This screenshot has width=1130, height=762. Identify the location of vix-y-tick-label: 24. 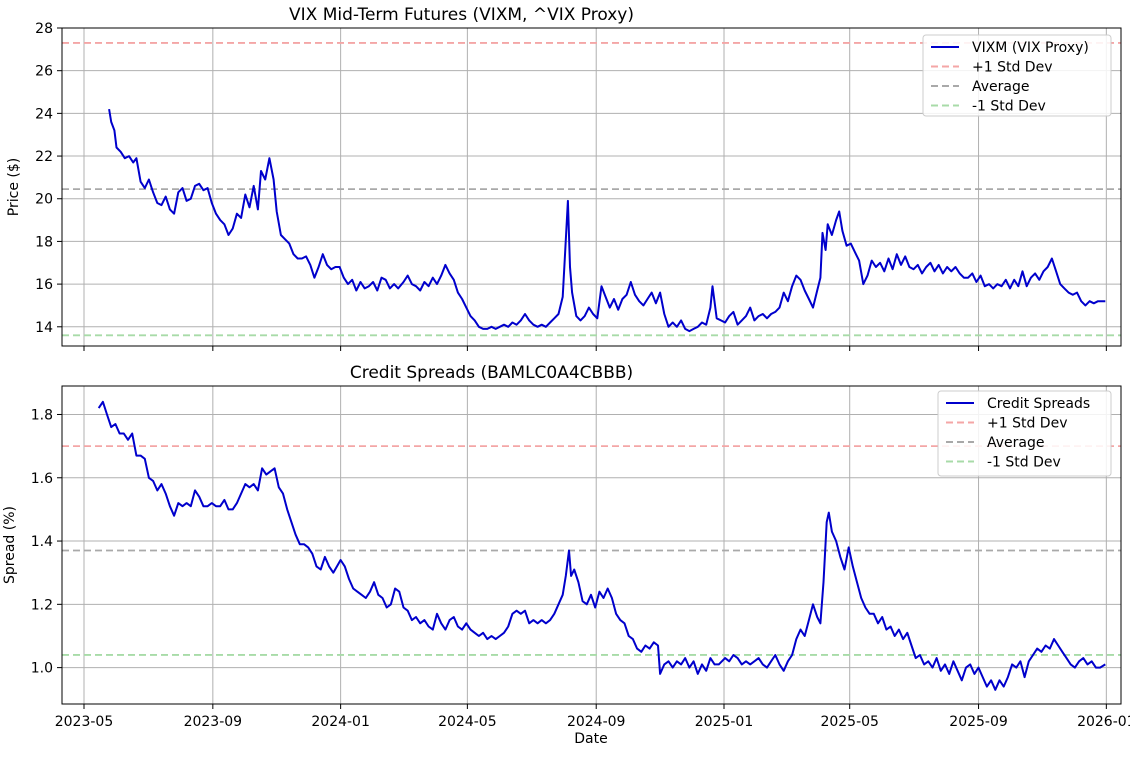
(44, 114).